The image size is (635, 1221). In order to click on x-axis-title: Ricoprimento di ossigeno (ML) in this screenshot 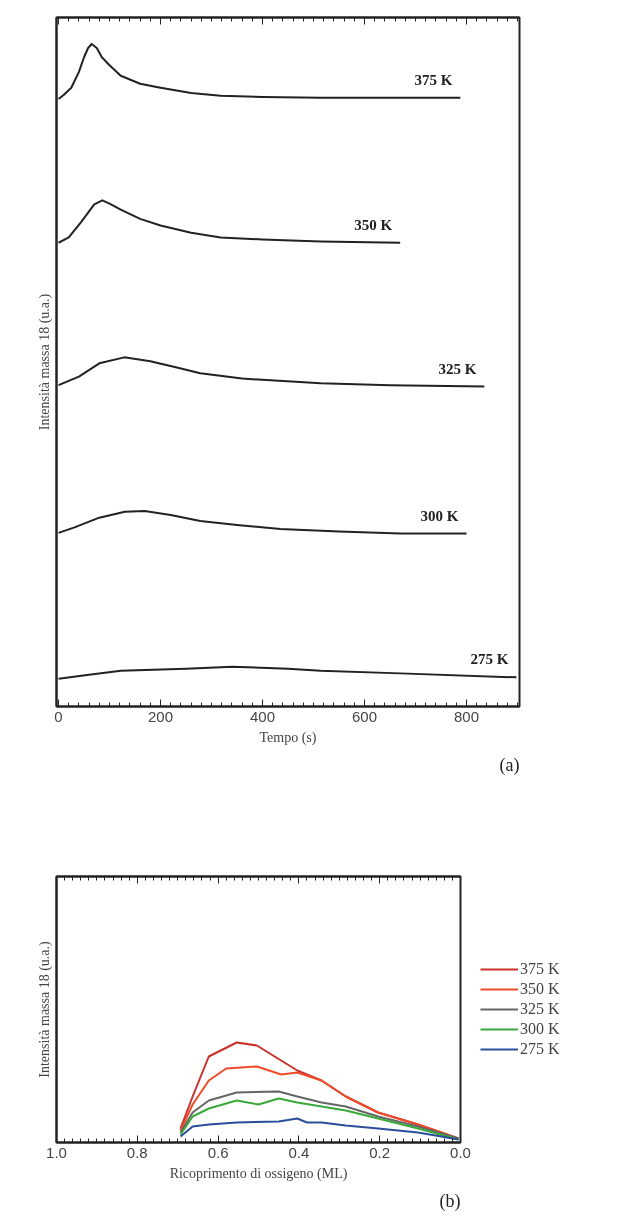, I will do `click(258, 1173)`.